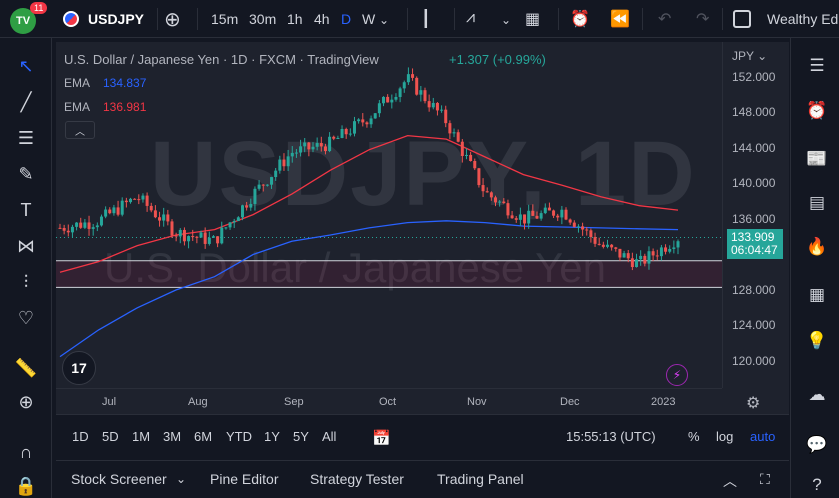 The image size is (839, 498). I want to click on interval-4h: 4h, so click(322, 19).